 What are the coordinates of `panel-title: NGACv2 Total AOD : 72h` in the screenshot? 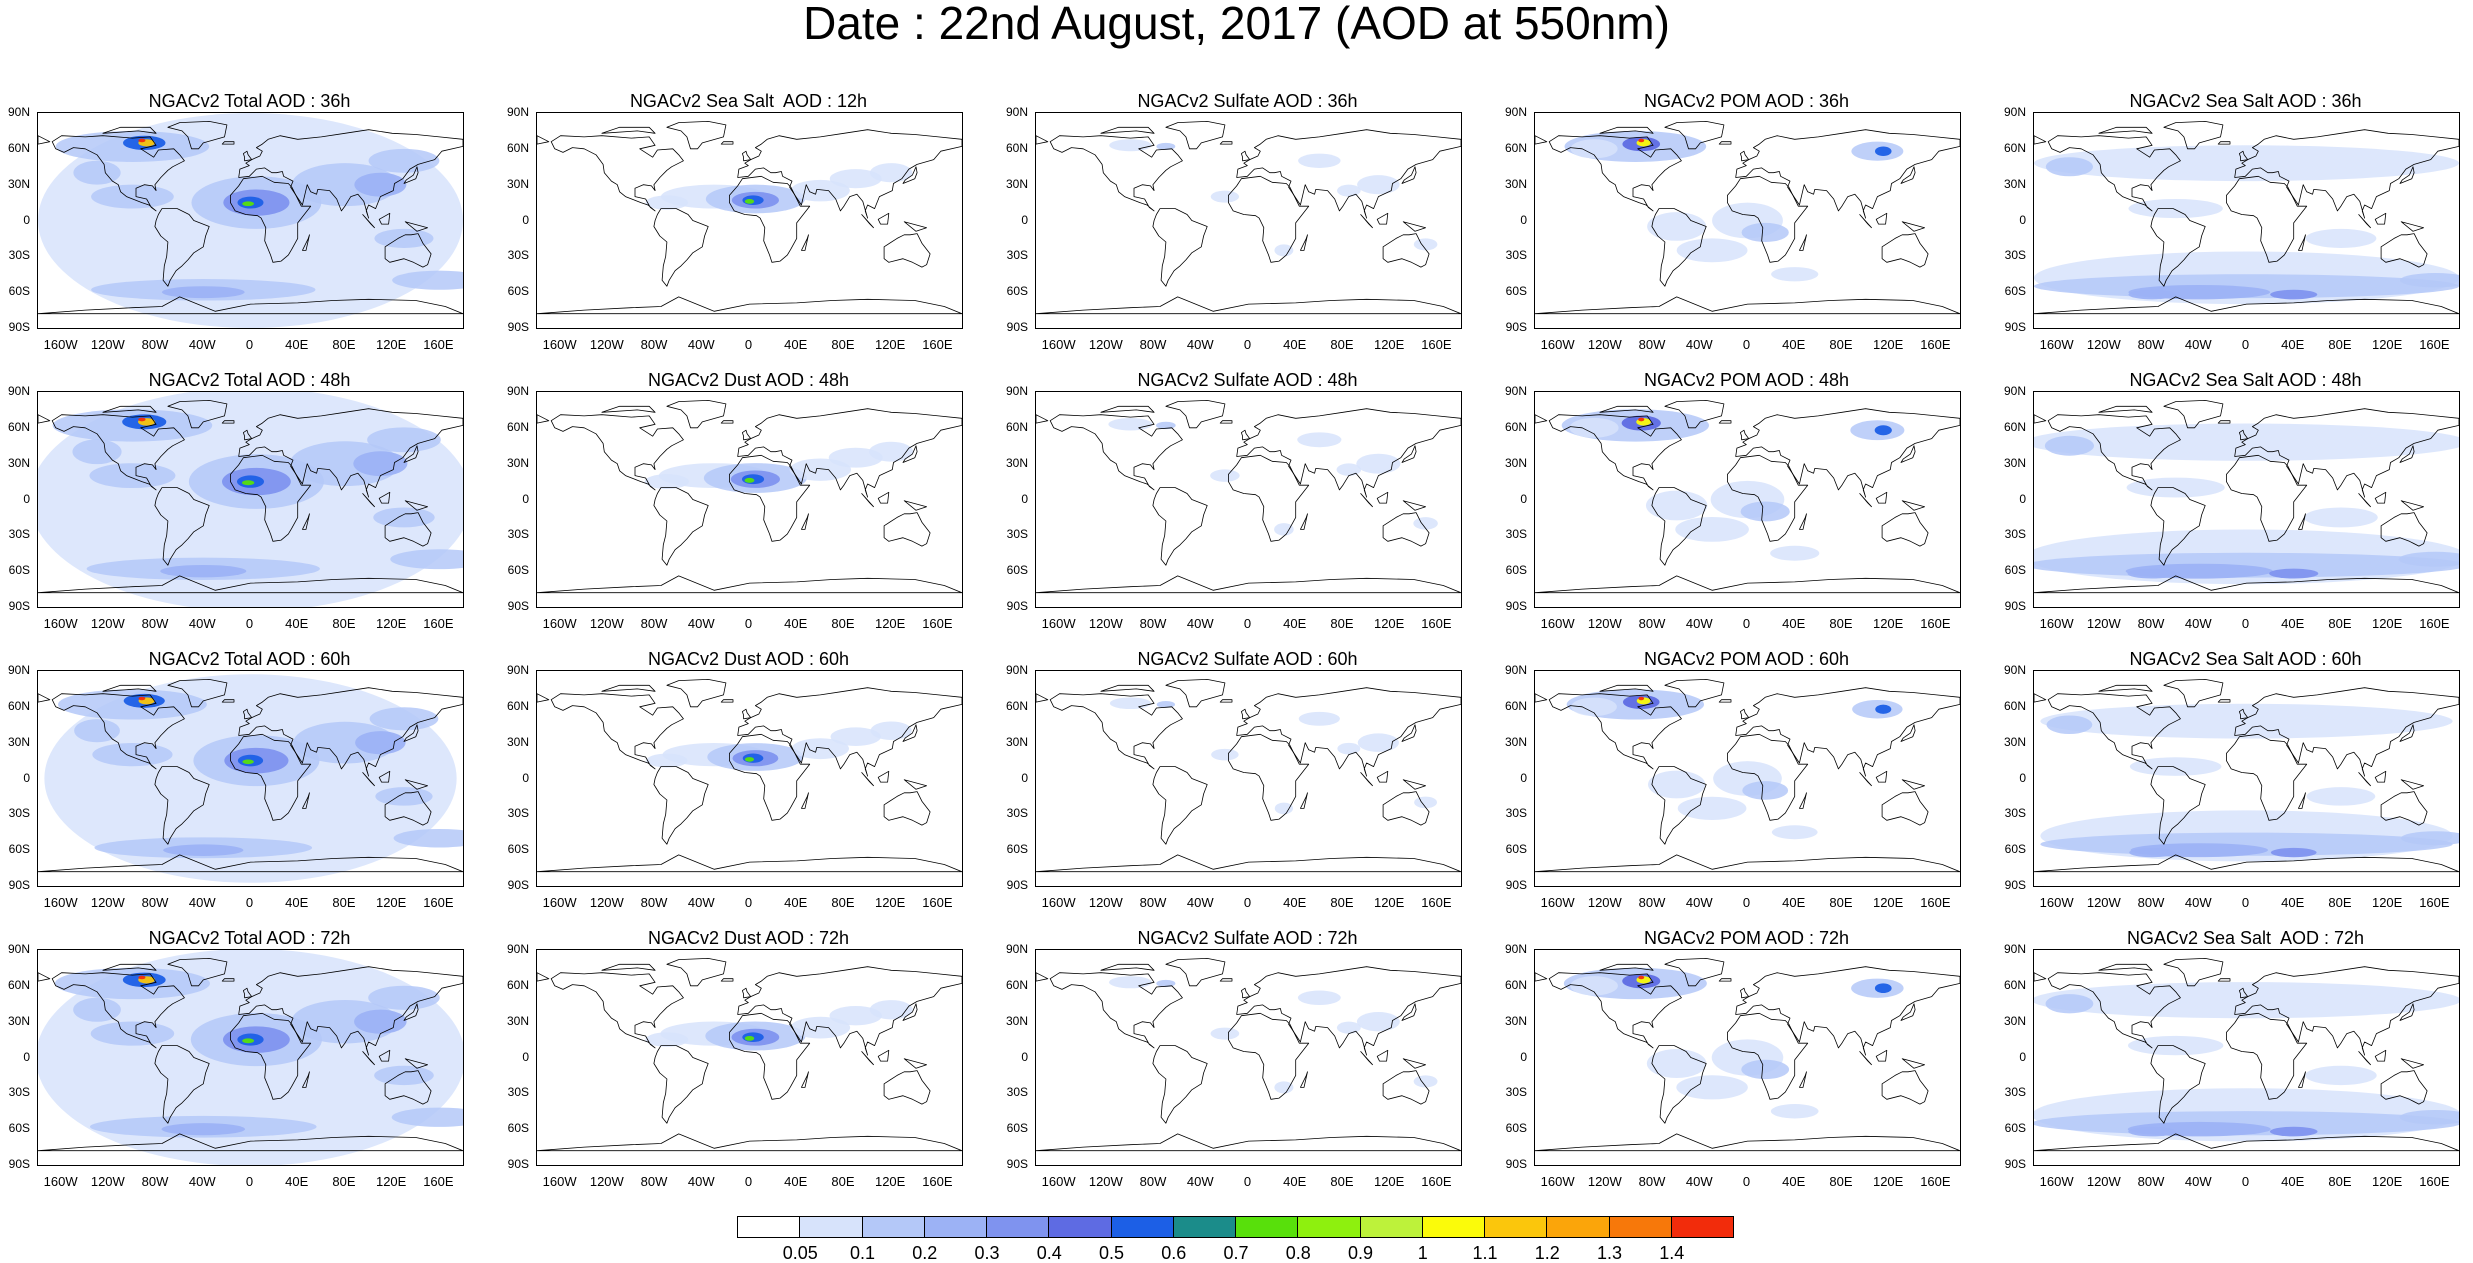 It's located at (249, 938).